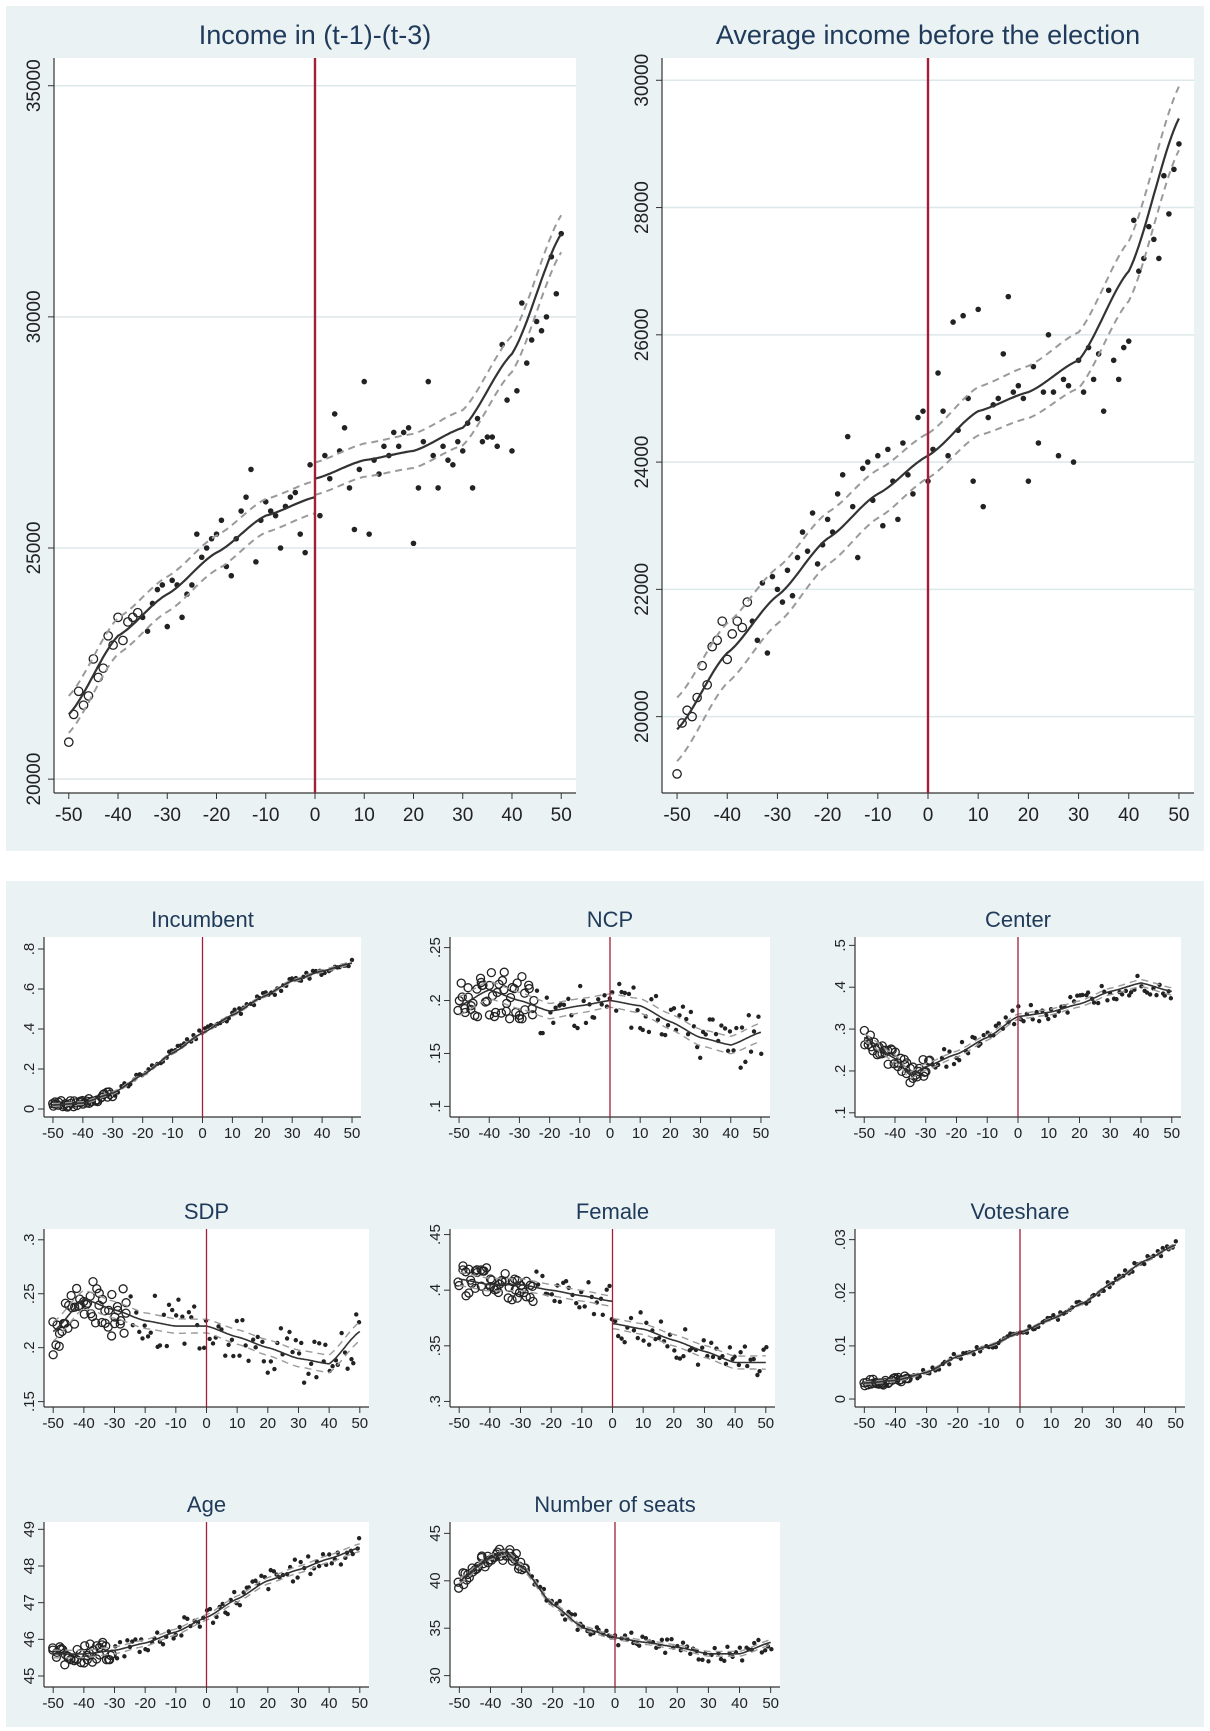  Describe the element at coordinates (802, 619) in the screenshot. I see `ci-lower-left` at that location.